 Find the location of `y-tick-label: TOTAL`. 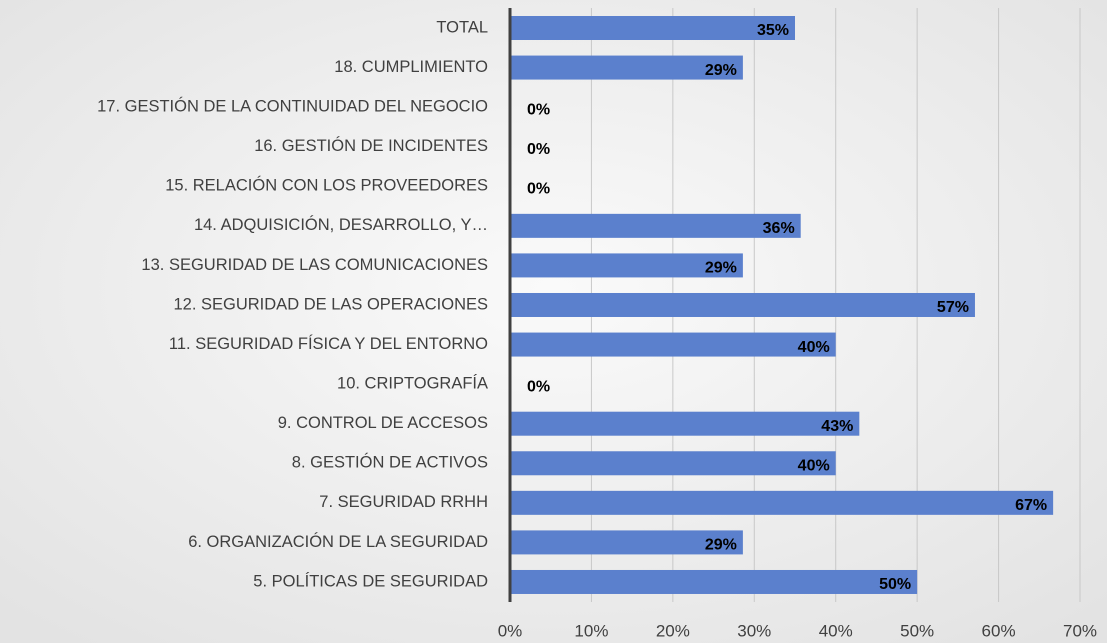

y-tick-label: TOTAL is located at coordinates (462, 27).